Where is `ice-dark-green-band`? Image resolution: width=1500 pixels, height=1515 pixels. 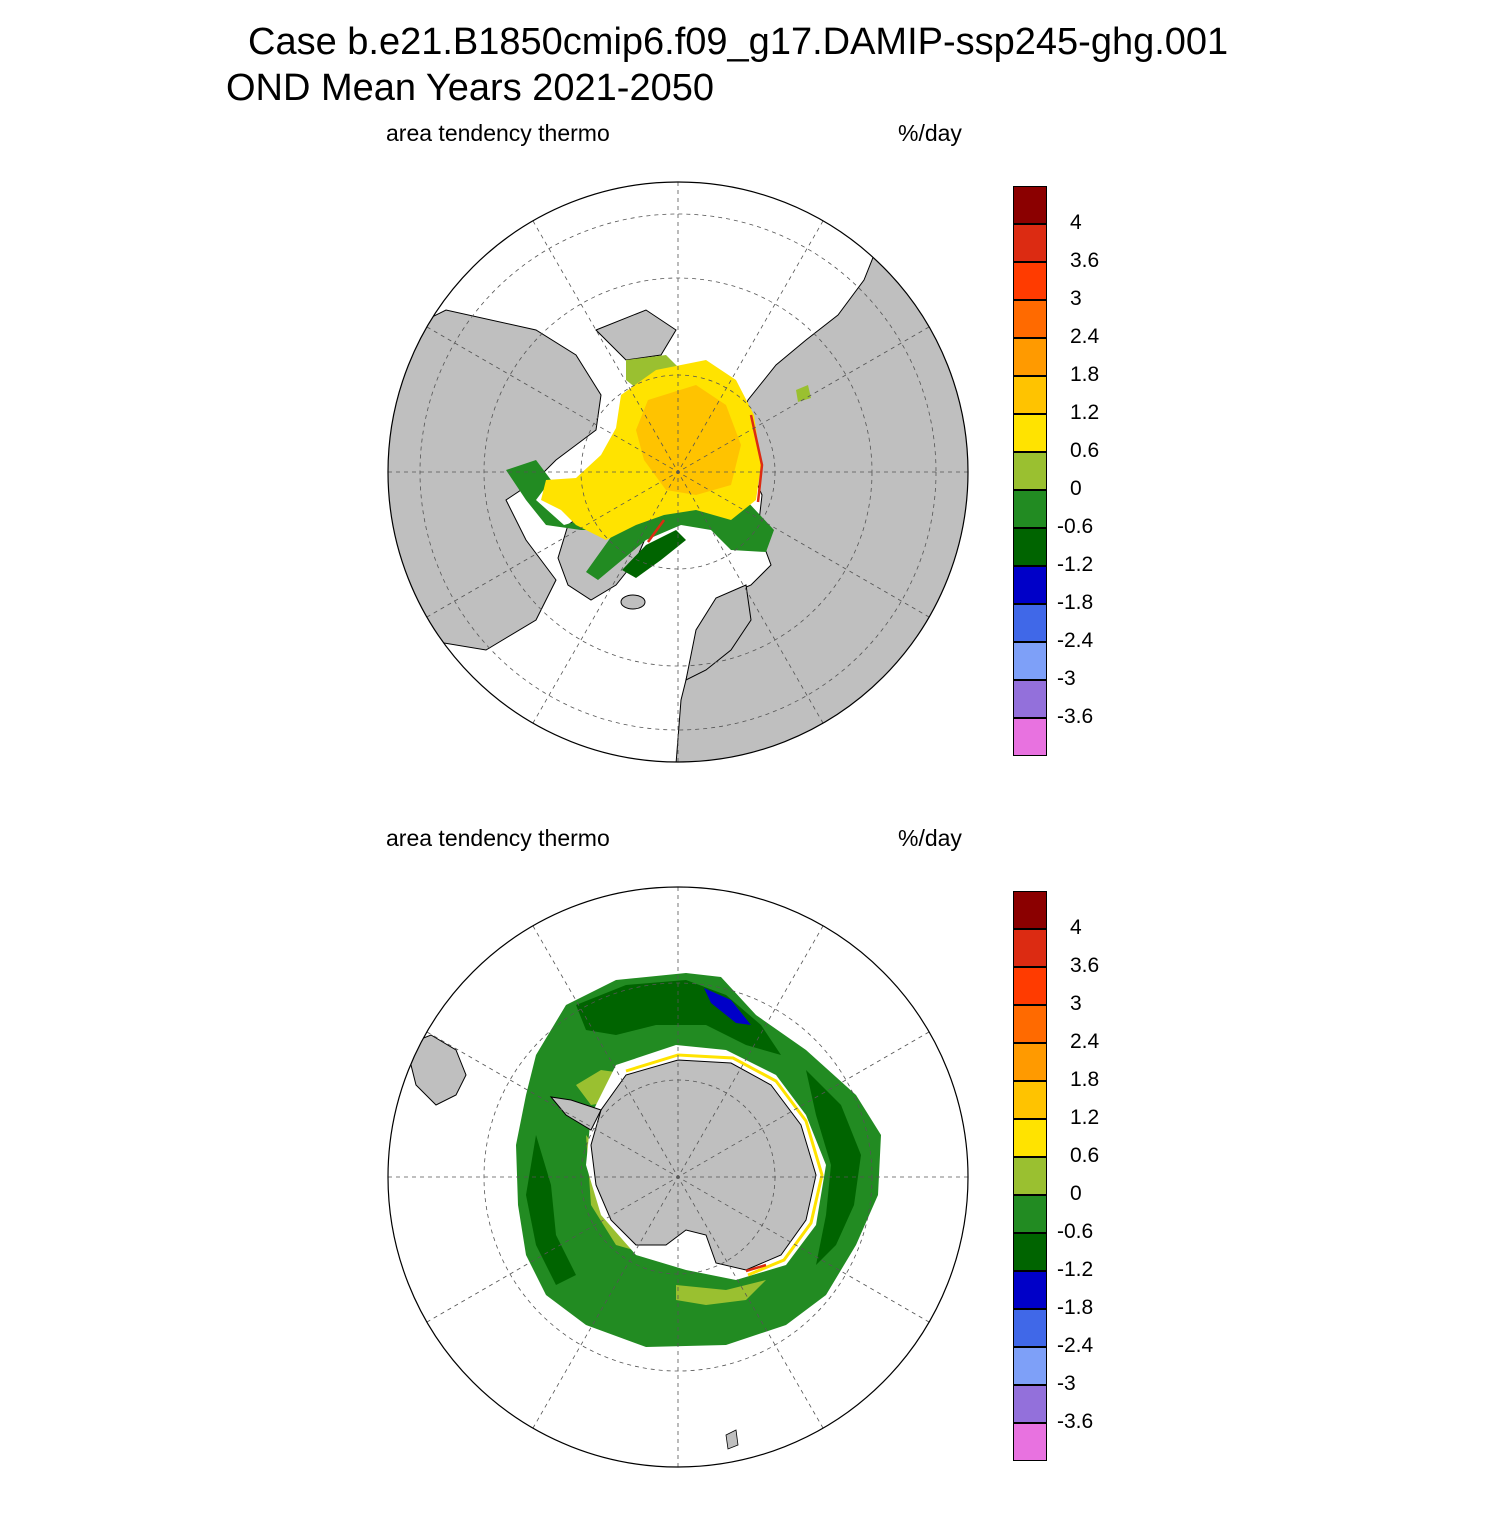 ice-dark-green-band is located at coordinates (678, 1017).